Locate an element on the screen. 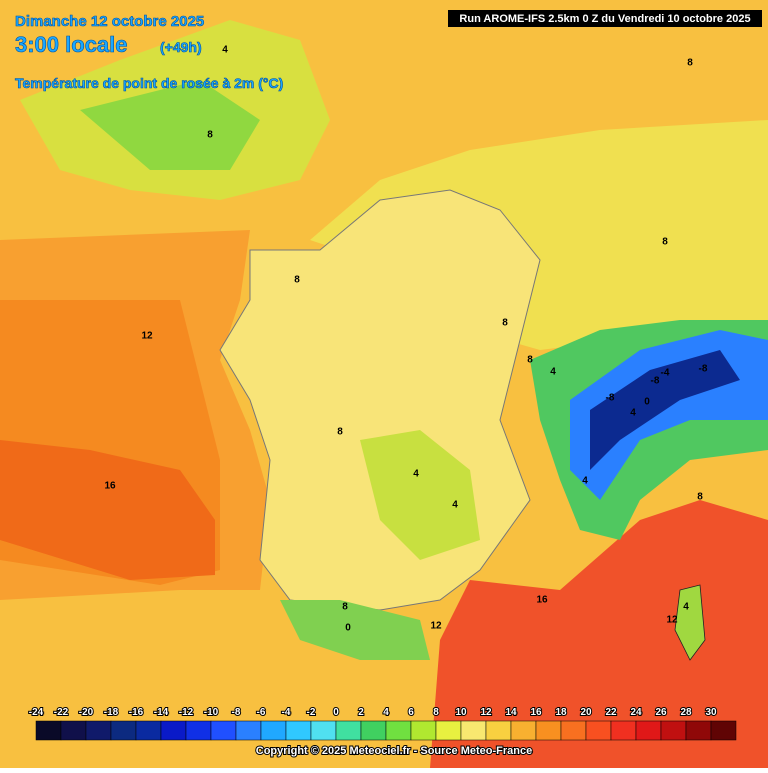 This screenshot has height=773, width=768. colorbar-label: 28 is located at coordinates (686, 712).